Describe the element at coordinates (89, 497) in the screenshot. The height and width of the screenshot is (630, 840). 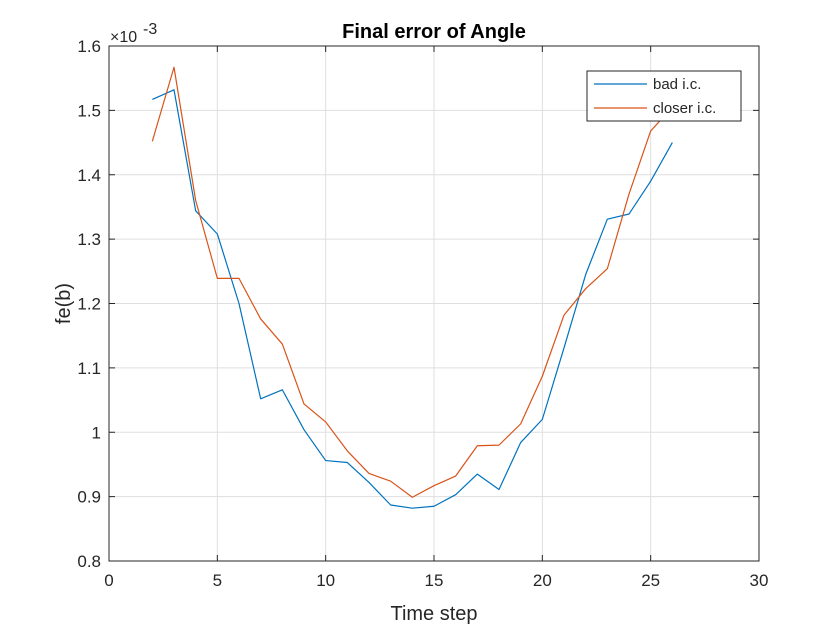
I see `y-tick-label: 0.9` at that location.